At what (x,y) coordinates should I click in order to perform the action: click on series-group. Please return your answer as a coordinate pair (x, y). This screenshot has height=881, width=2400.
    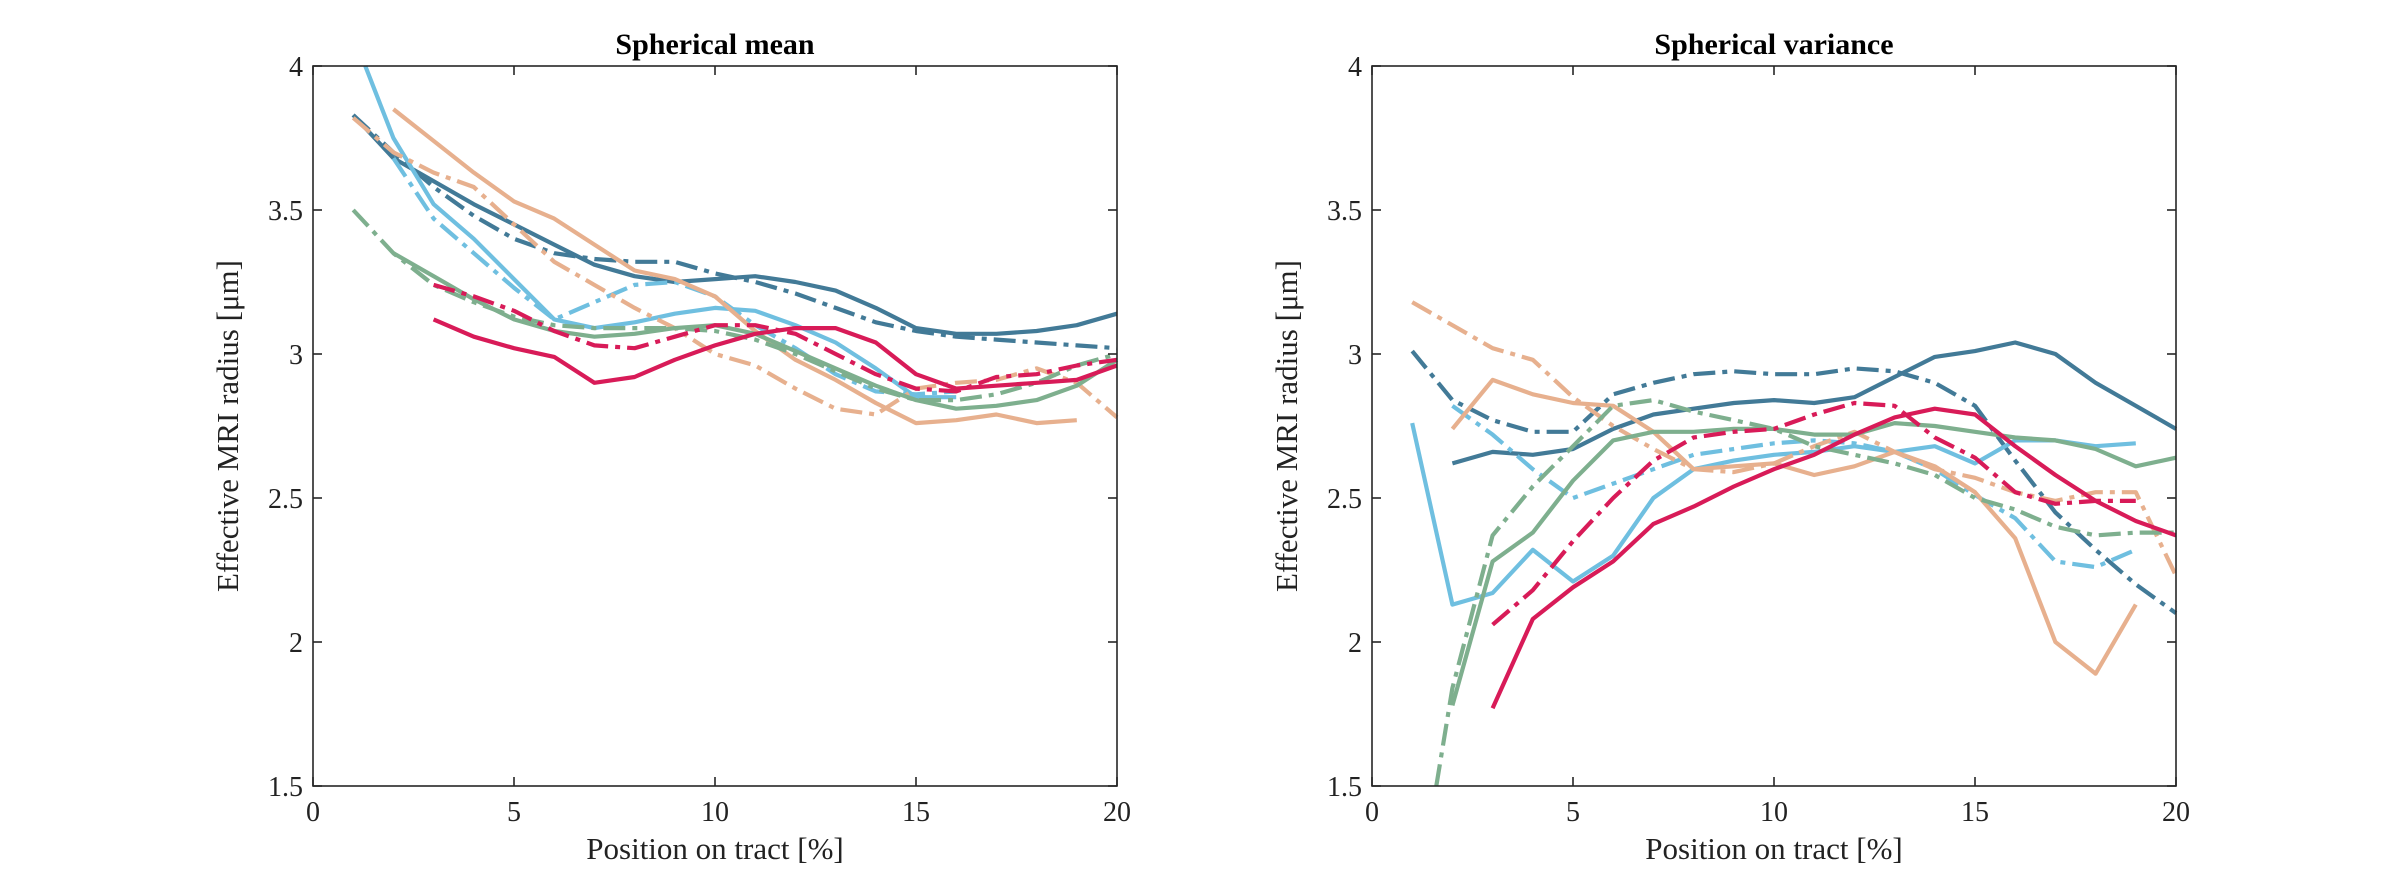
    Looking at the image, I should click on (735, 245).